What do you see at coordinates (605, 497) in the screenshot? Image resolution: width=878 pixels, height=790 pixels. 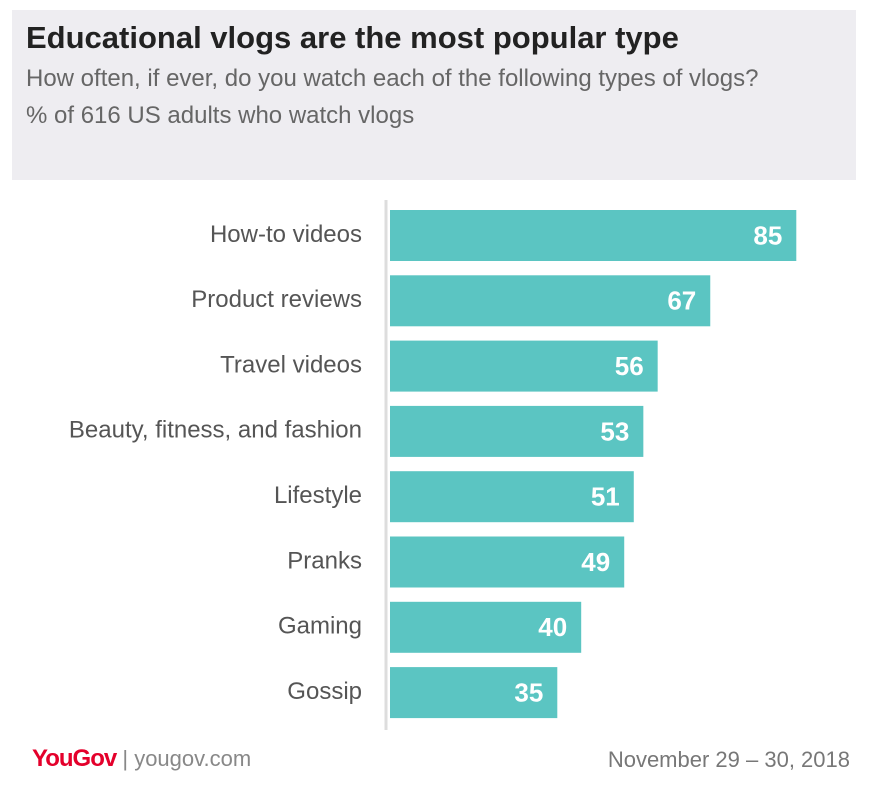 I see `value-label: 51` at bounding box center [605, 497].